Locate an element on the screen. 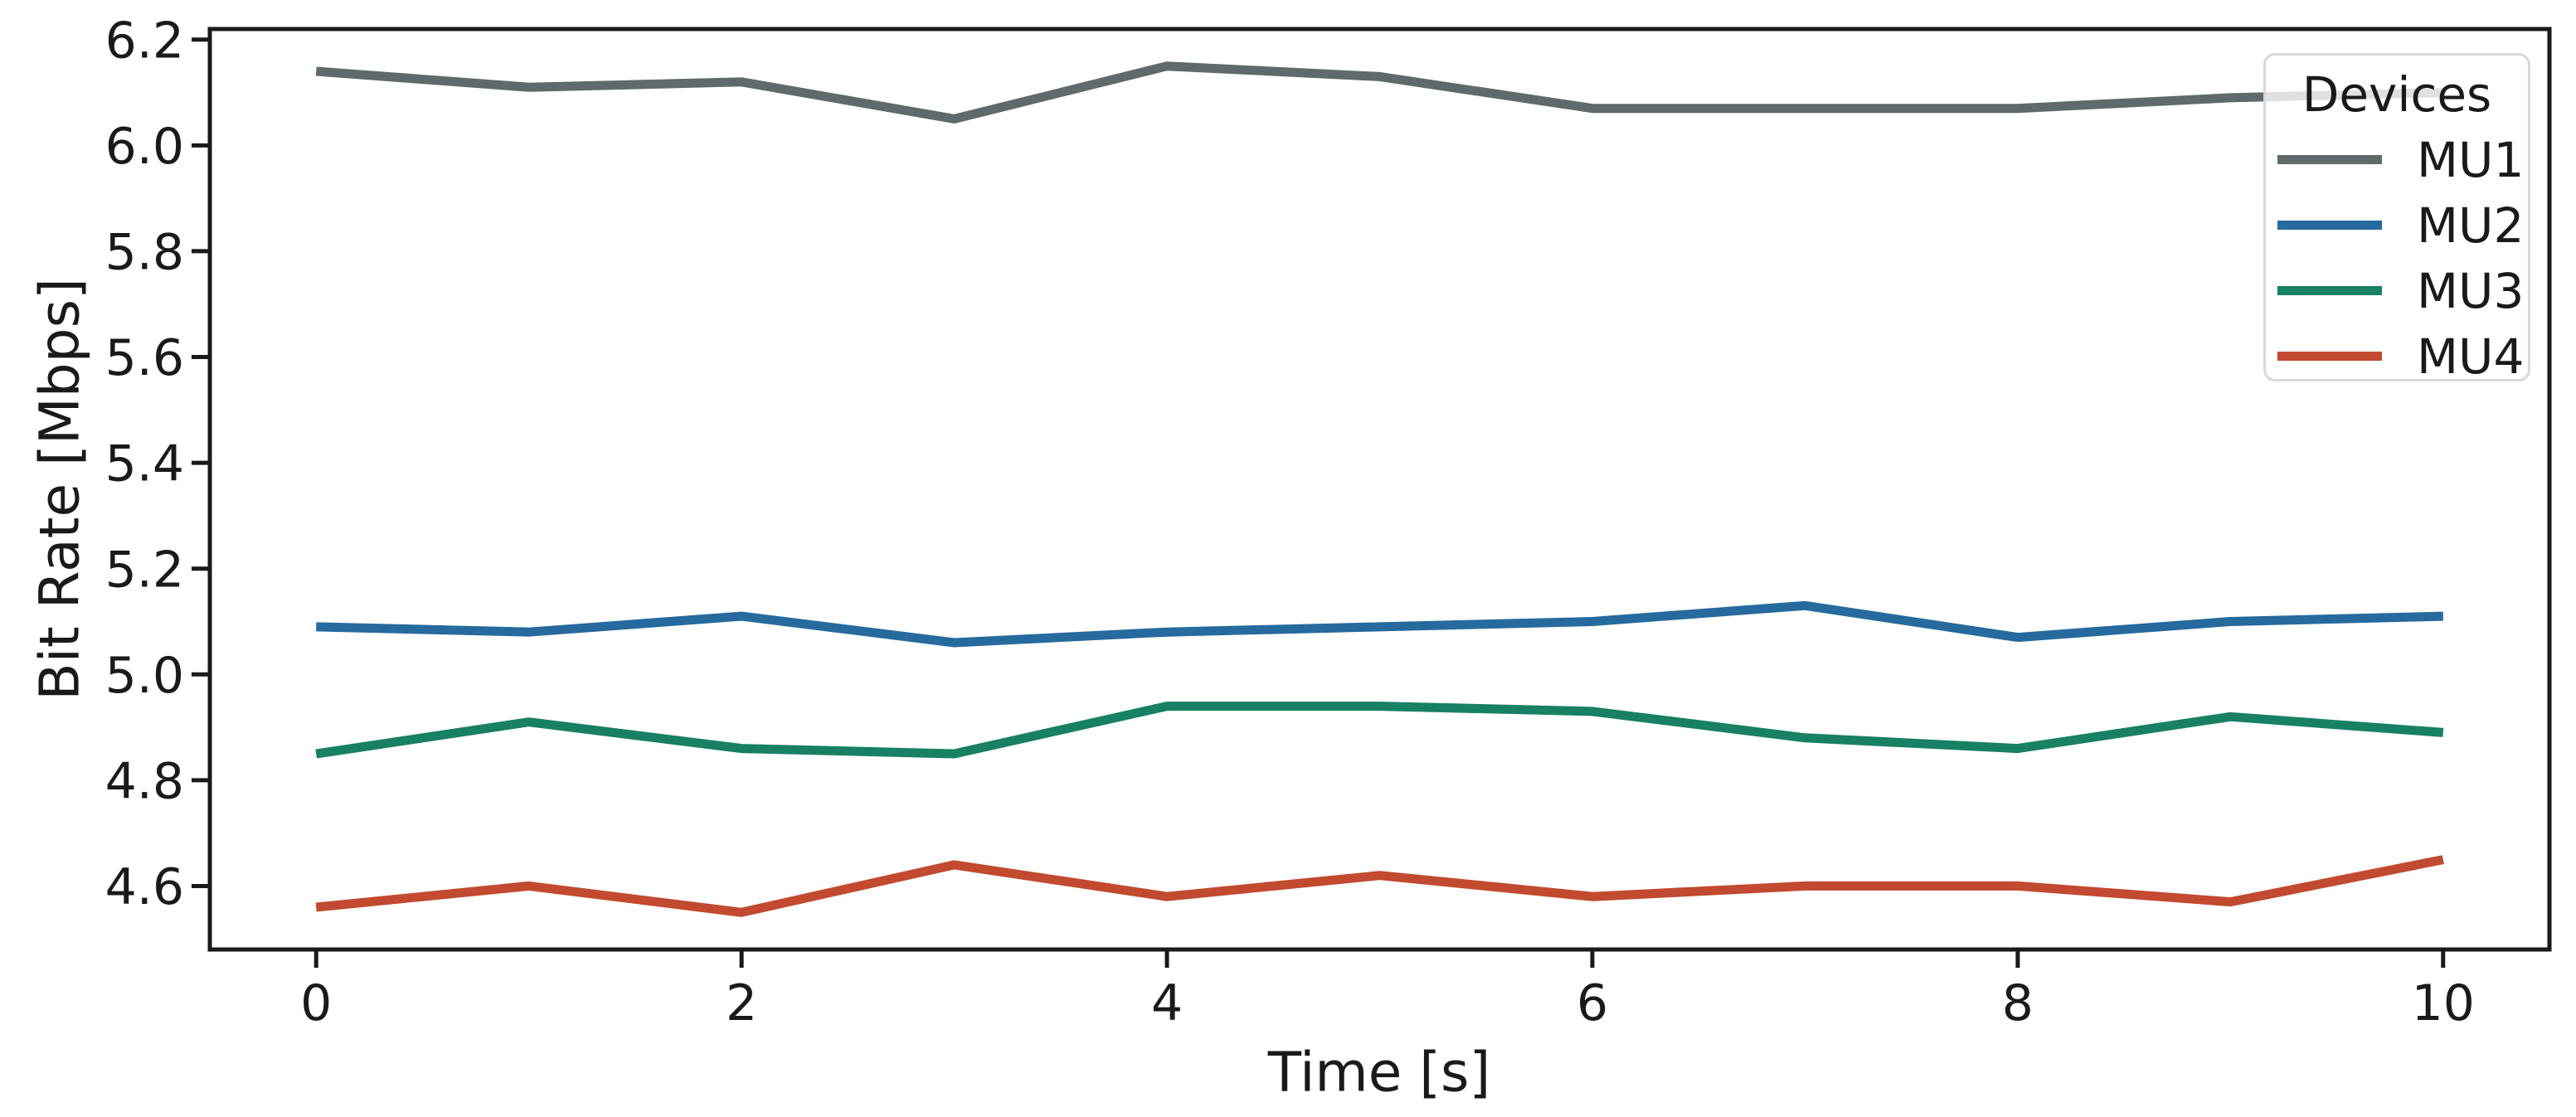 The image size is (2576, 1117). legend-item-mu2: MU2 is located at coordinates (2397, 225).